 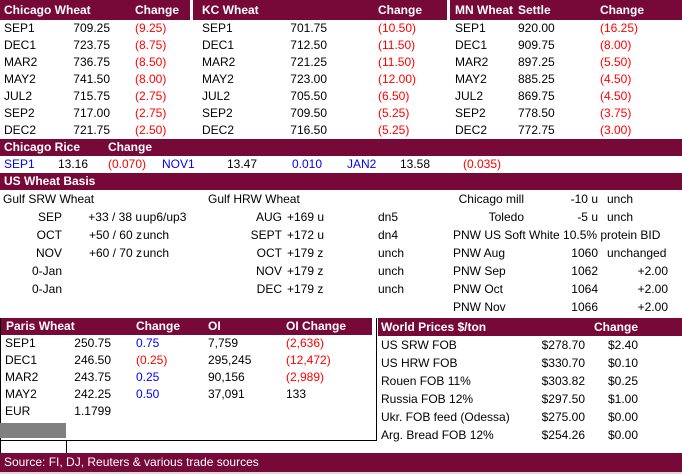 What do you see at coordinates (92, 394) in the screenshot?
I see `price-value: 242.25` at bounding box center [92, 394].